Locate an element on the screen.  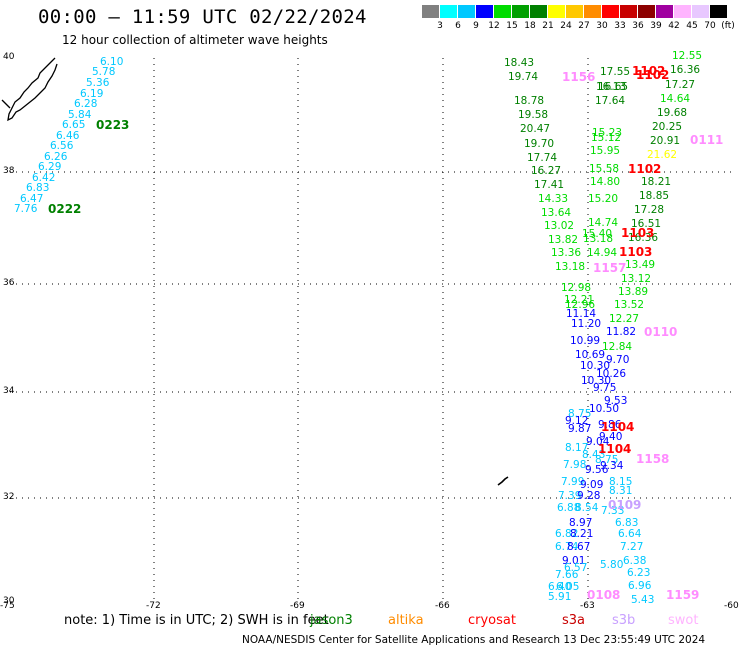
wave-height-label: 9.56 is located at coordinates (597, 470).